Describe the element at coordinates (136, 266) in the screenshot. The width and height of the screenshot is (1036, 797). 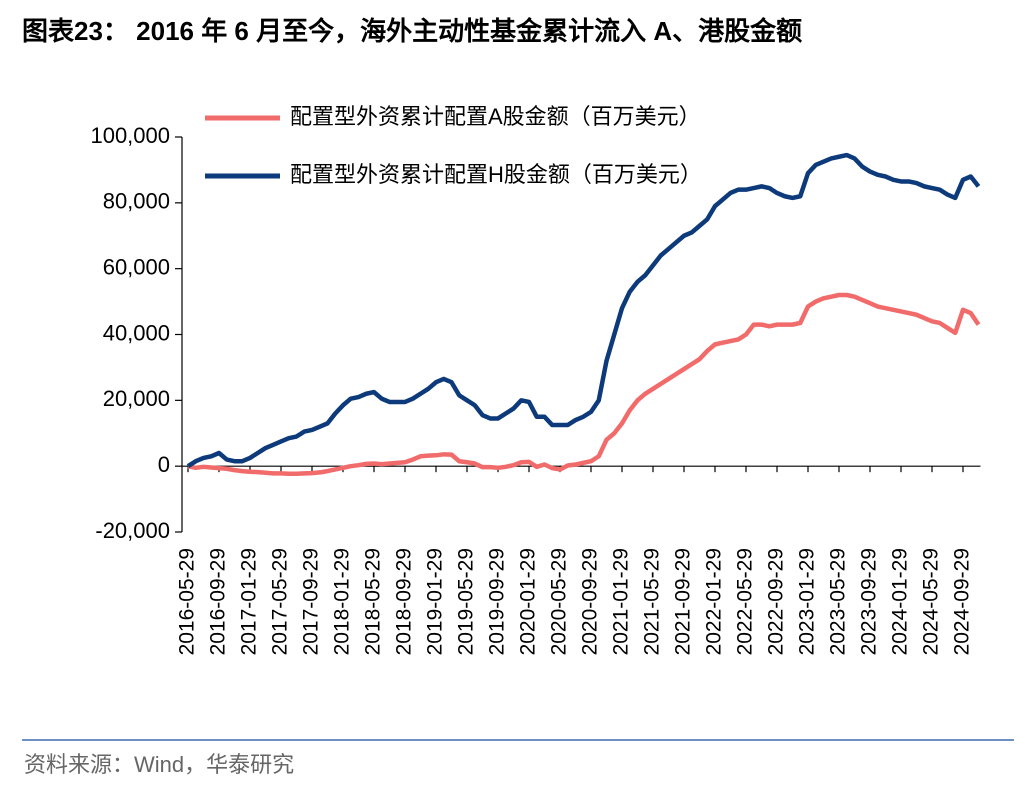
I see `y-tick-label: 60,000` at that location.